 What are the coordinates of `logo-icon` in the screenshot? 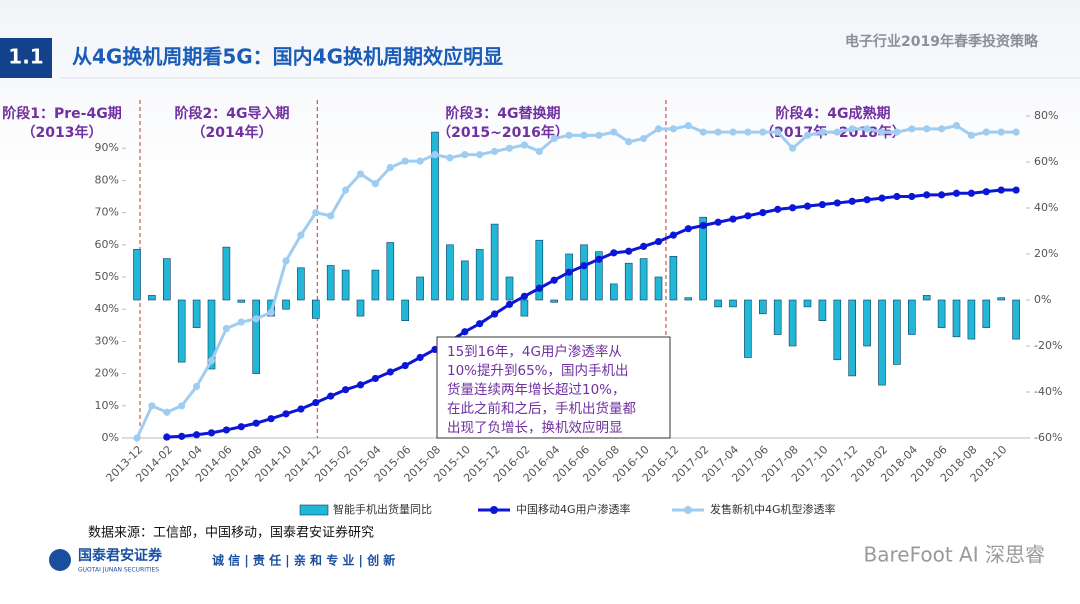 It's located at (60, 560).